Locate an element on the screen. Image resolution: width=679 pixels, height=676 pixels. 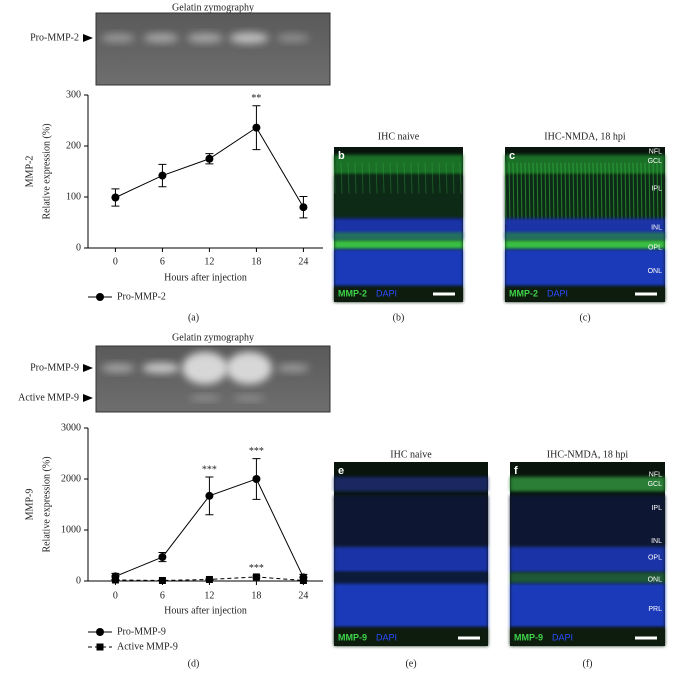
layer-label: NFL is located at coordinates (655, 151).